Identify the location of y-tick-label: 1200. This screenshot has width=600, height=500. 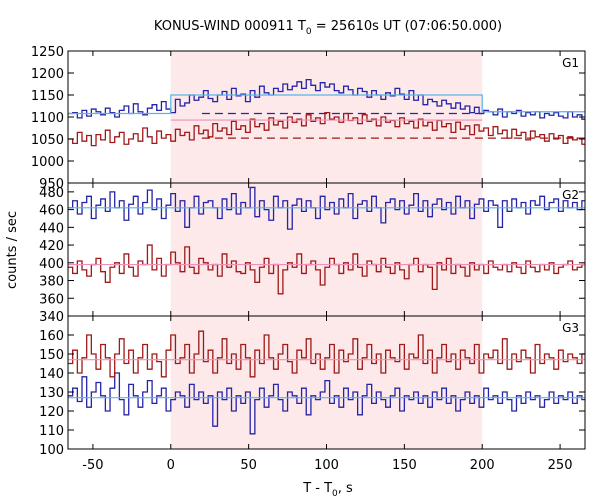
(47, 74).